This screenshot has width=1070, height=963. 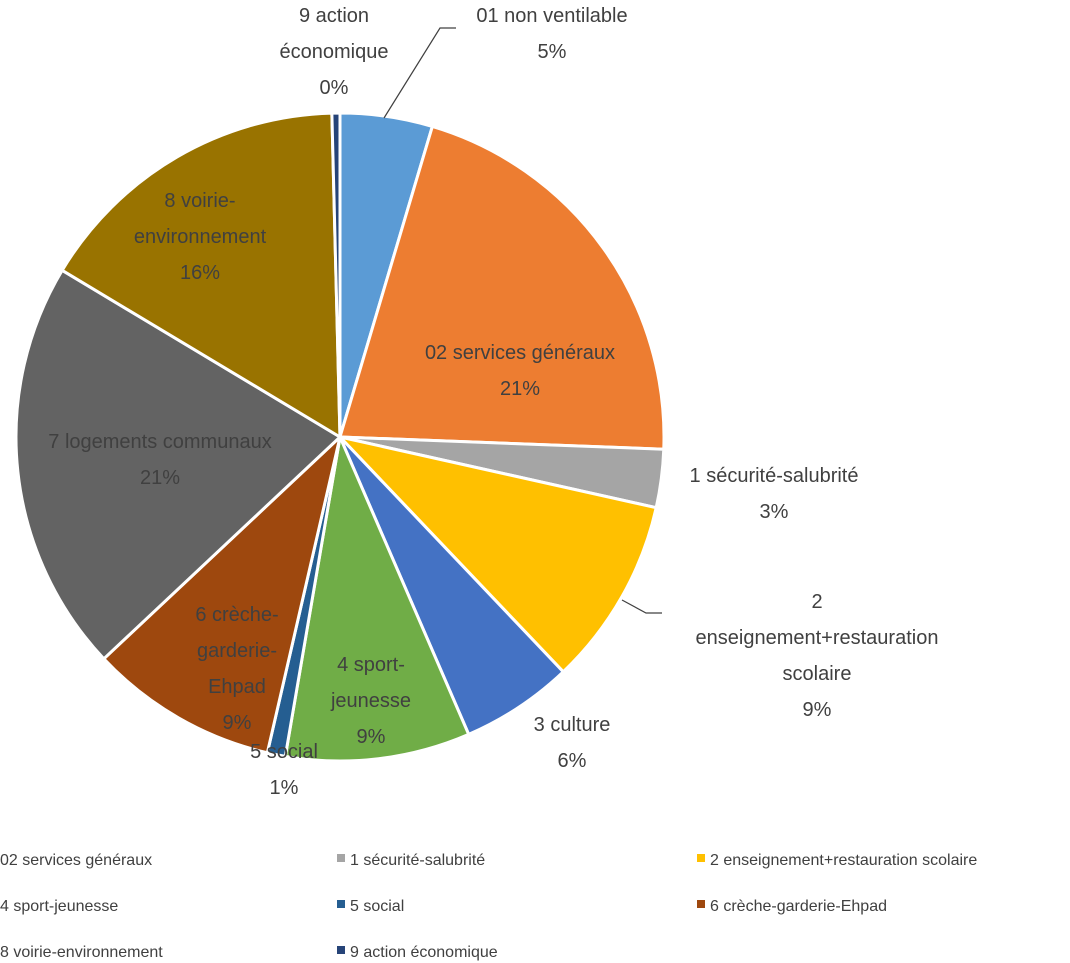 What do you see at coordinates (284, 752) in the screenshot?
I see `slice-name-label: 5 social` at bounding box center [284, 752].